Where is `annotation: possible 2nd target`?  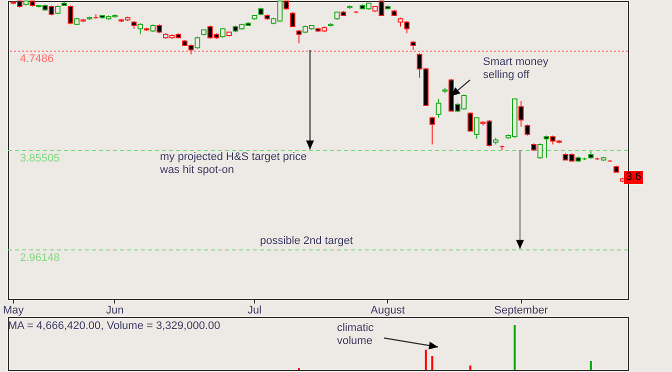 annotation: possible 2nd target is located at coordinates (307, 241).